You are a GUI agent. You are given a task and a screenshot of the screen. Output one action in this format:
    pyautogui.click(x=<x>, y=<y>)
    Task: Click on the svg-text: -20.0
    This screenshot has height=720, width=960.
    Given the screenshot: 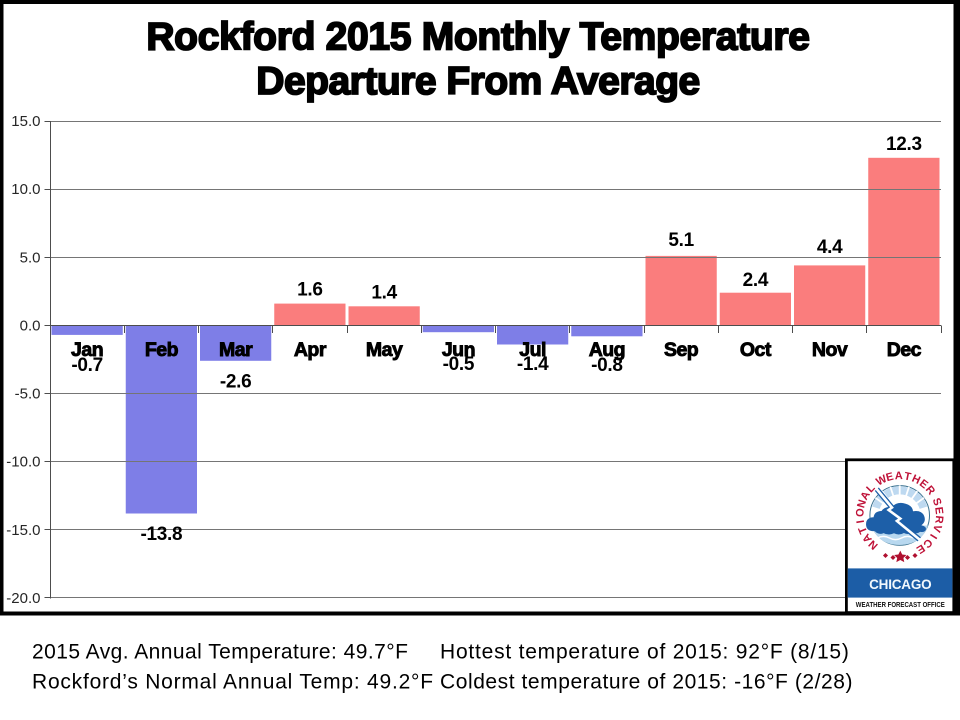 What is the action you would take?
    pyautogui.click(x=23, y=598)
    